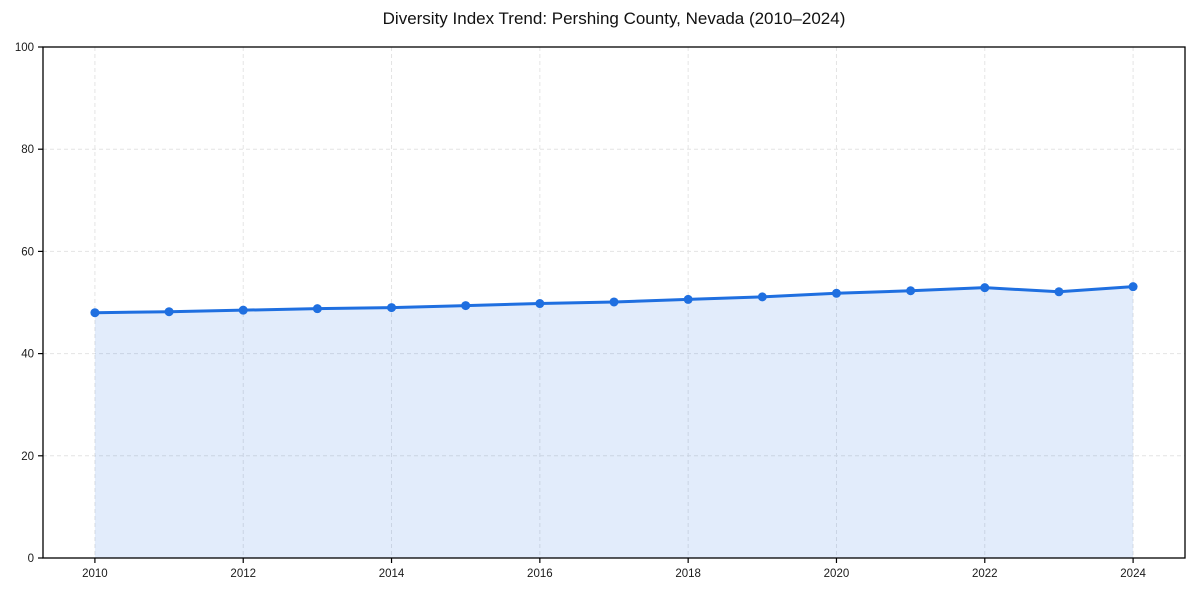 This screenshot has width=1200, height=600. Describe the element at coordinates (1133, 574) in the screenshot. I see `x-tick-label: 2024` at that location.